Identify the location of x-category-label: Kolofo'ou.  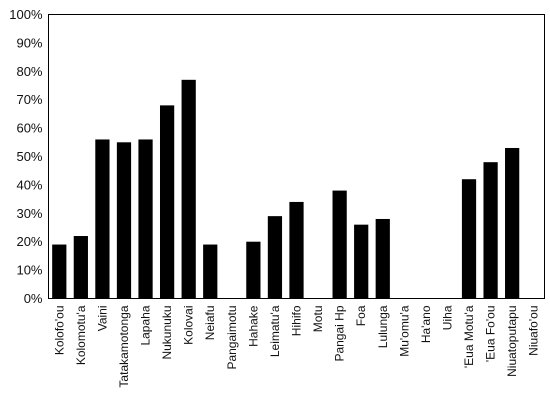
(59, 331).